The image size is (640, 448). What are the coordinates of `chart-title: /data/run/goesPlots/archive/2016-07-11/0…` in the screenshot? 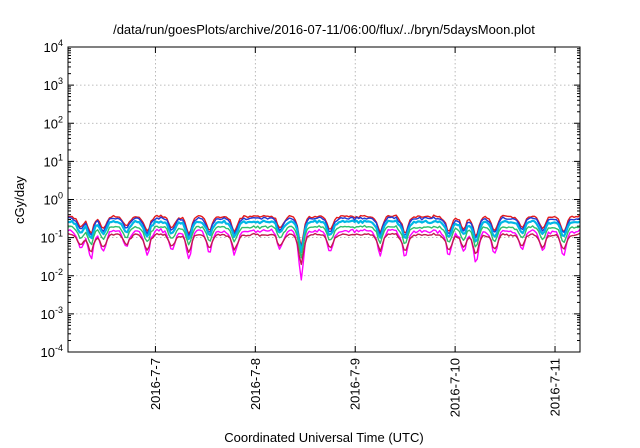 It's located at (324, 29).